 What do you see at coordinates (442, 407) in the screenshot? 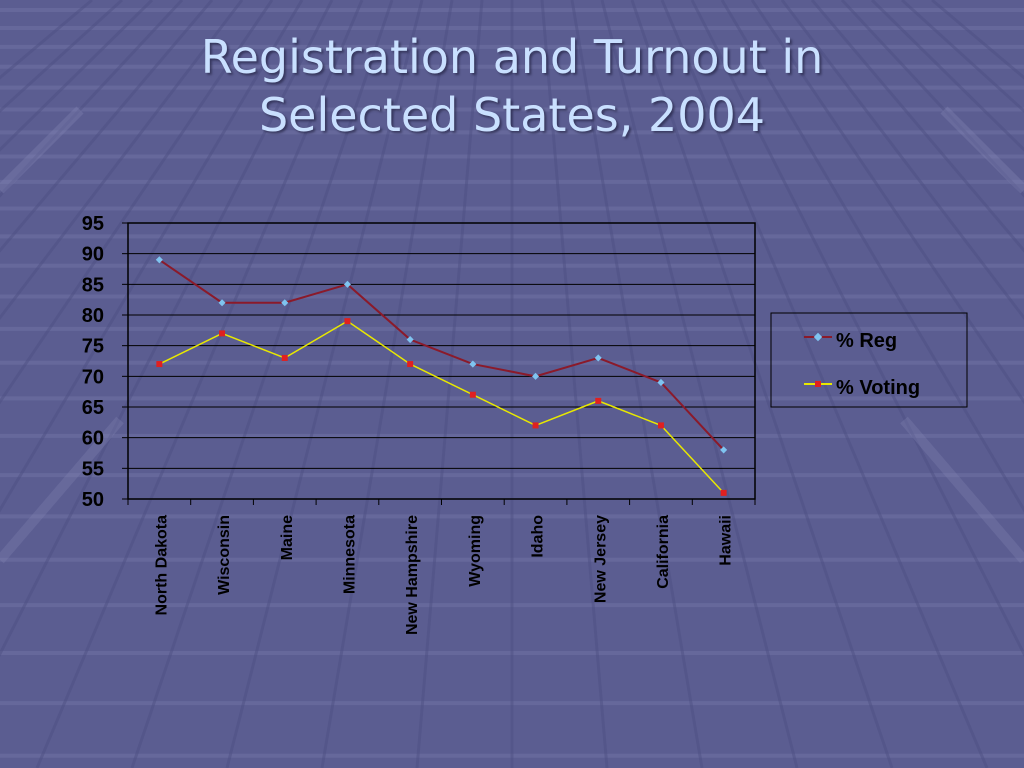
I see `series-line-voting` at bounding box center [442, 407].